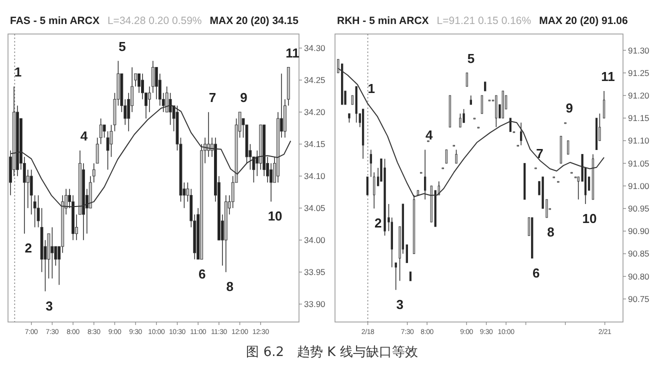  I want to click on y-tick-label: 91.10, so click(639, 141).